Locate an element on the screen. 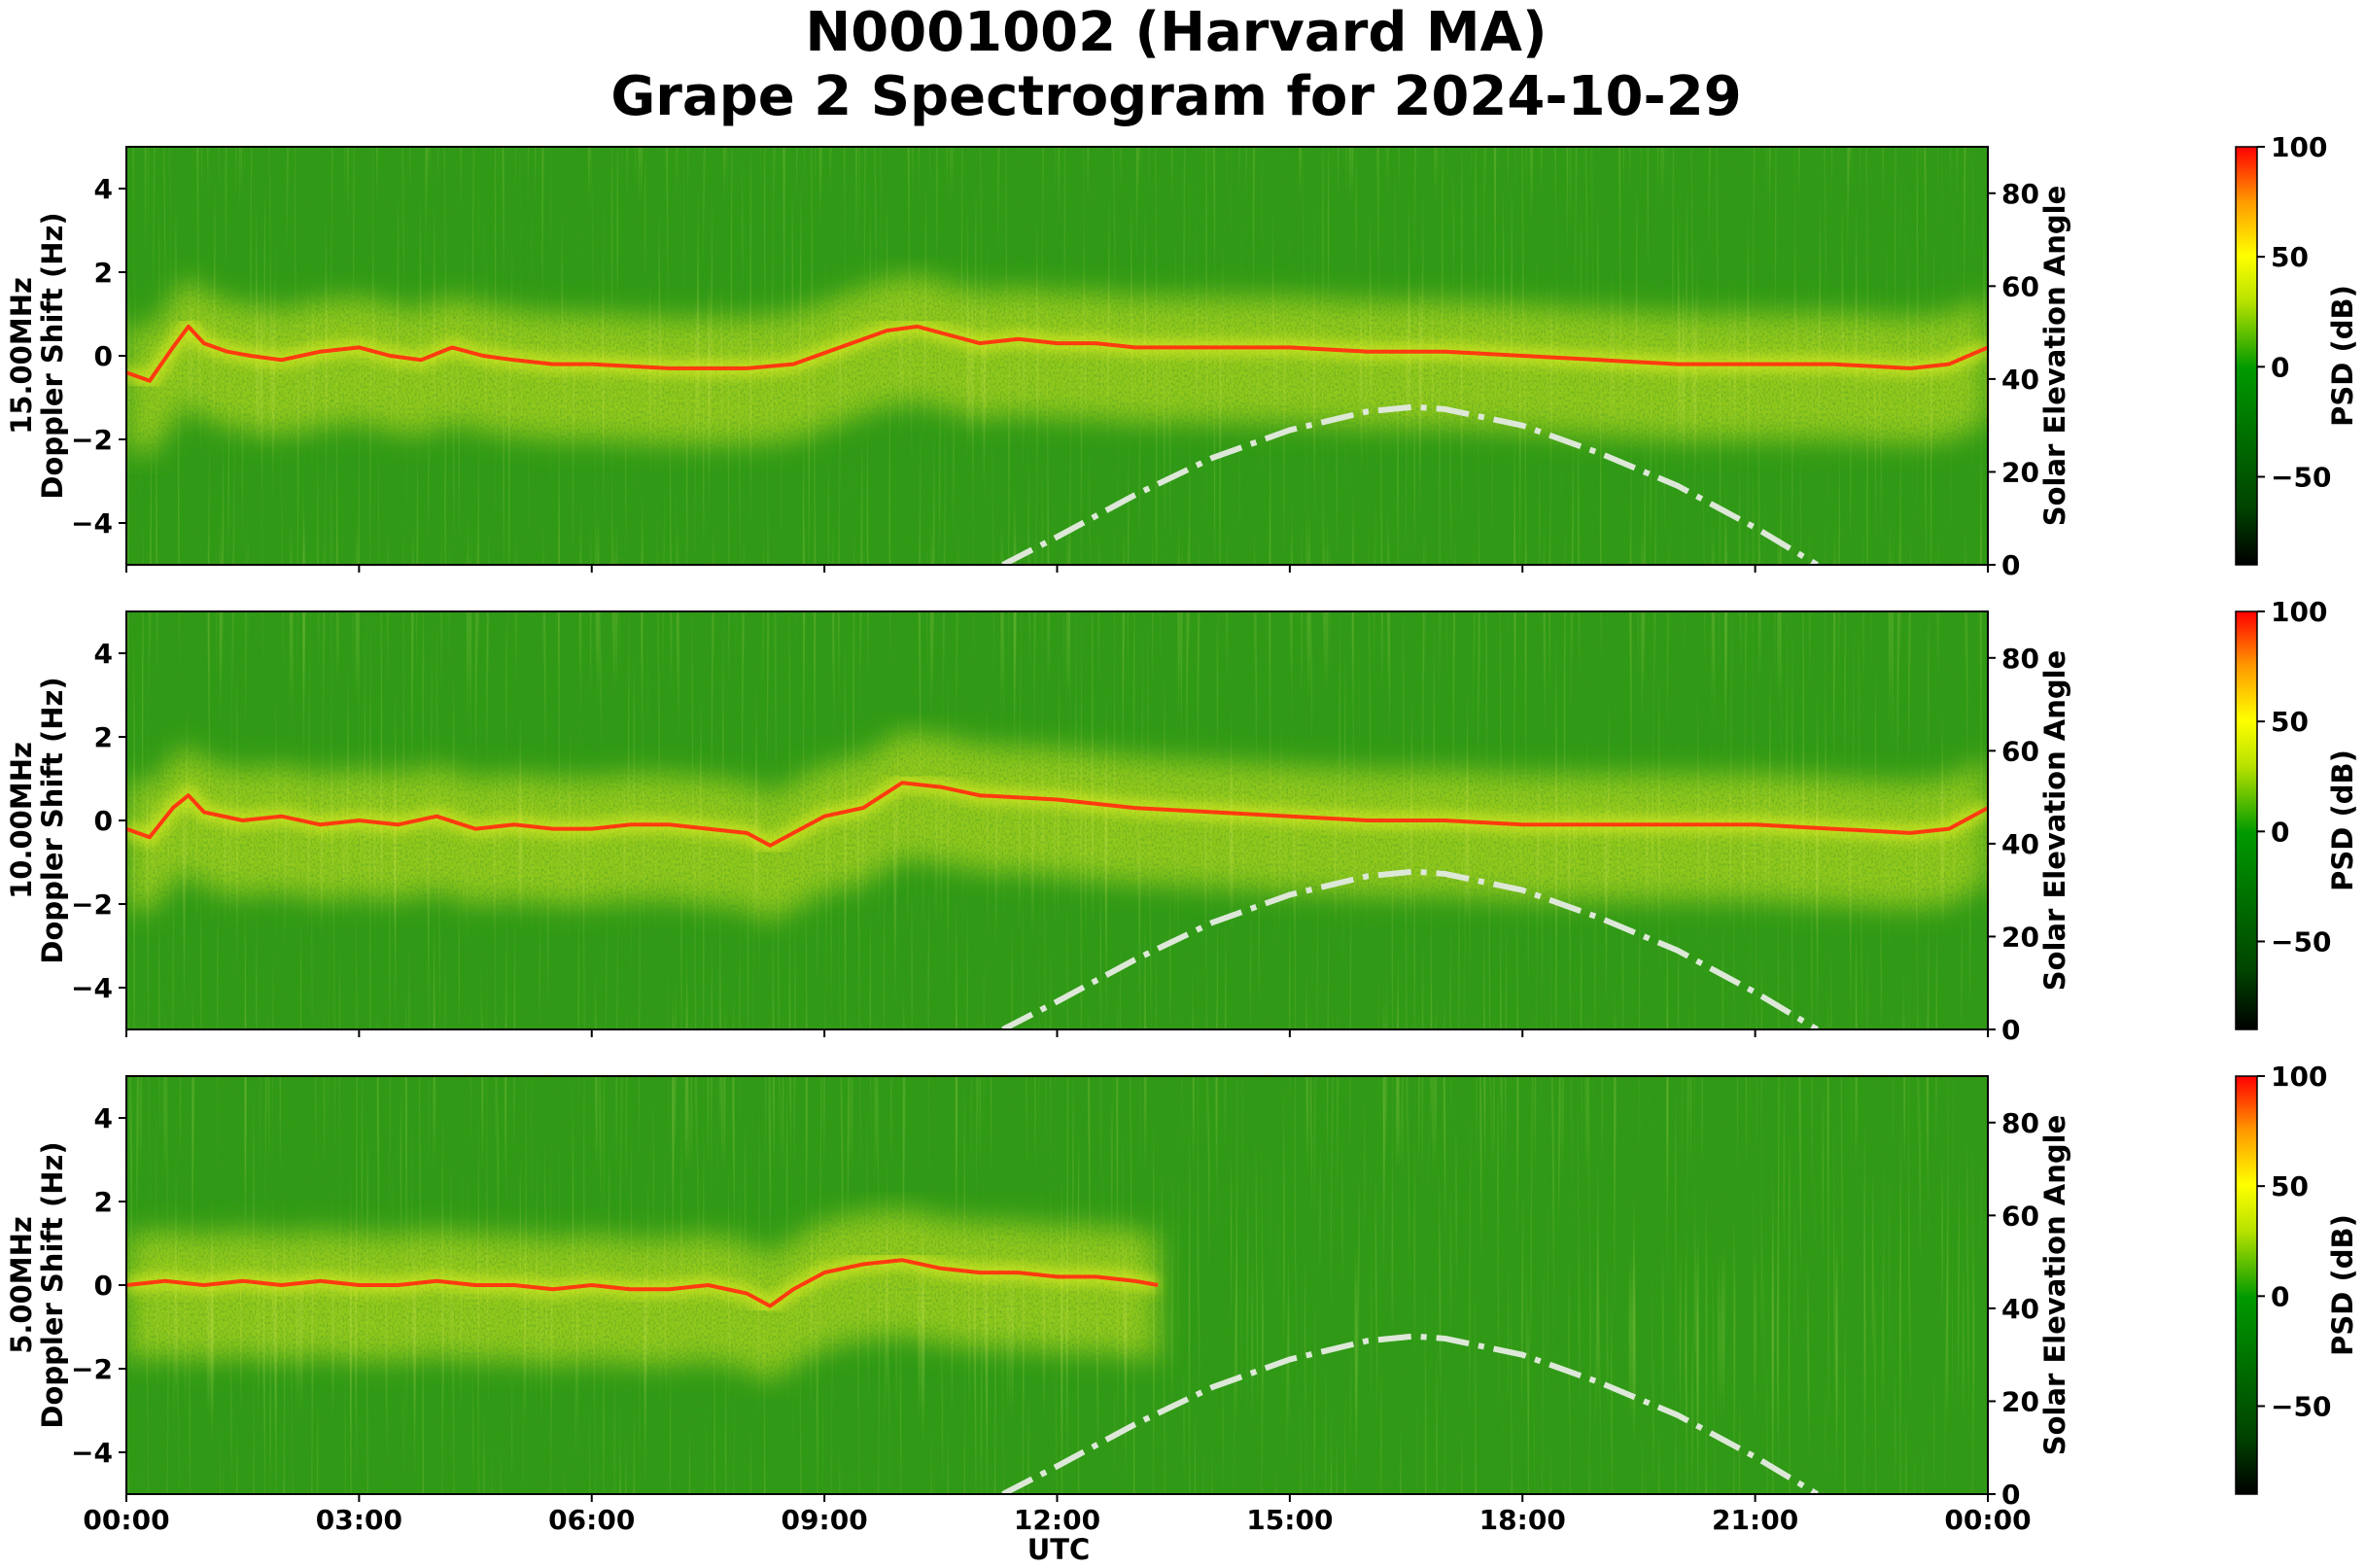 The image size is (2365, 1568). x-tick-label: 06:00 is located at coordinates (591, 1520).